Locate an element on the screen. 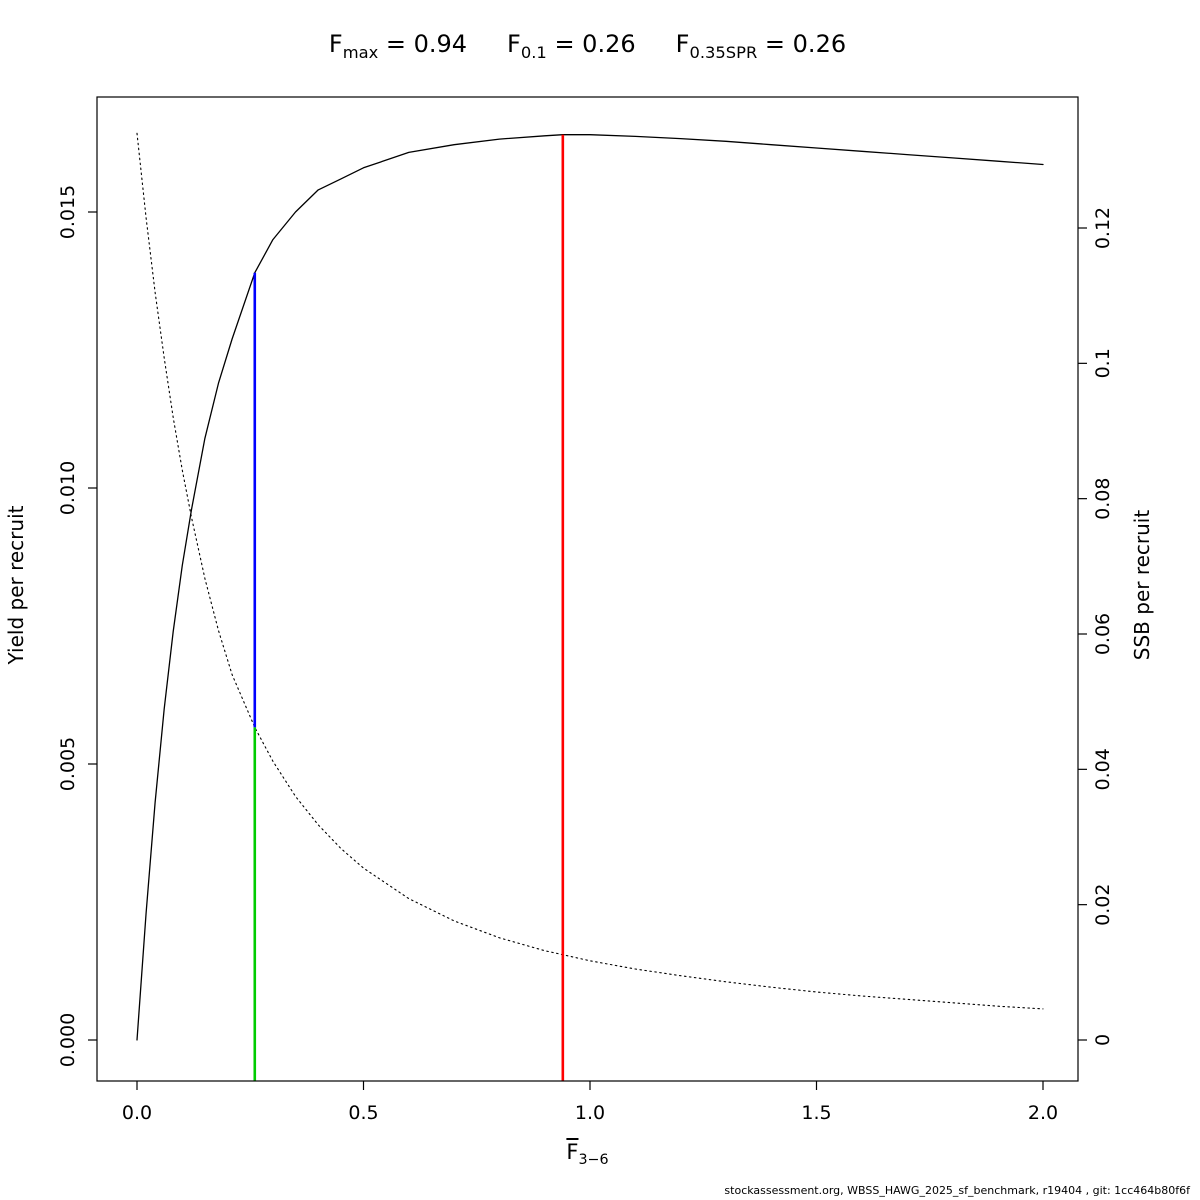 The width and height of the screenshot is (1200, 1200). f035spr-title-term: F0.35SPR = 0.26 is located at coordinates (761, 46).